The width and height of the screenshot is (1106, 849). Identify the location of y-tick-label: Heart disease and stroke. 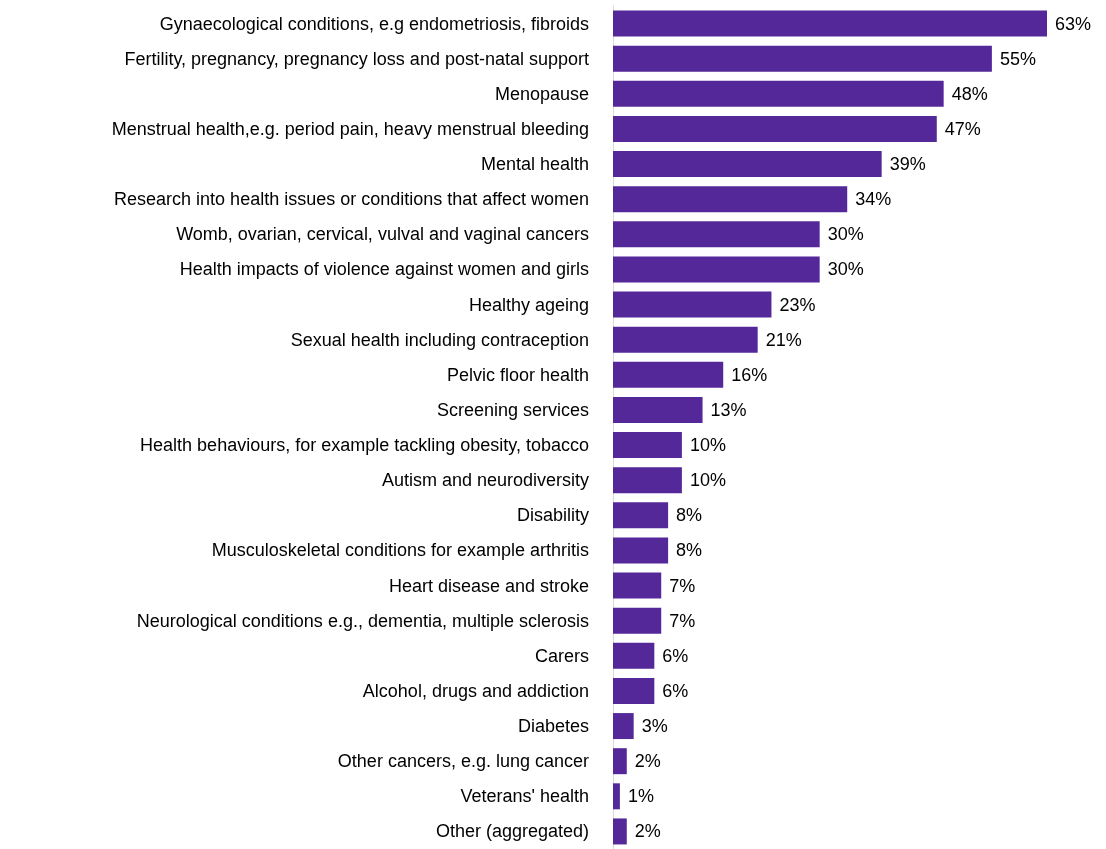
(488, 585).